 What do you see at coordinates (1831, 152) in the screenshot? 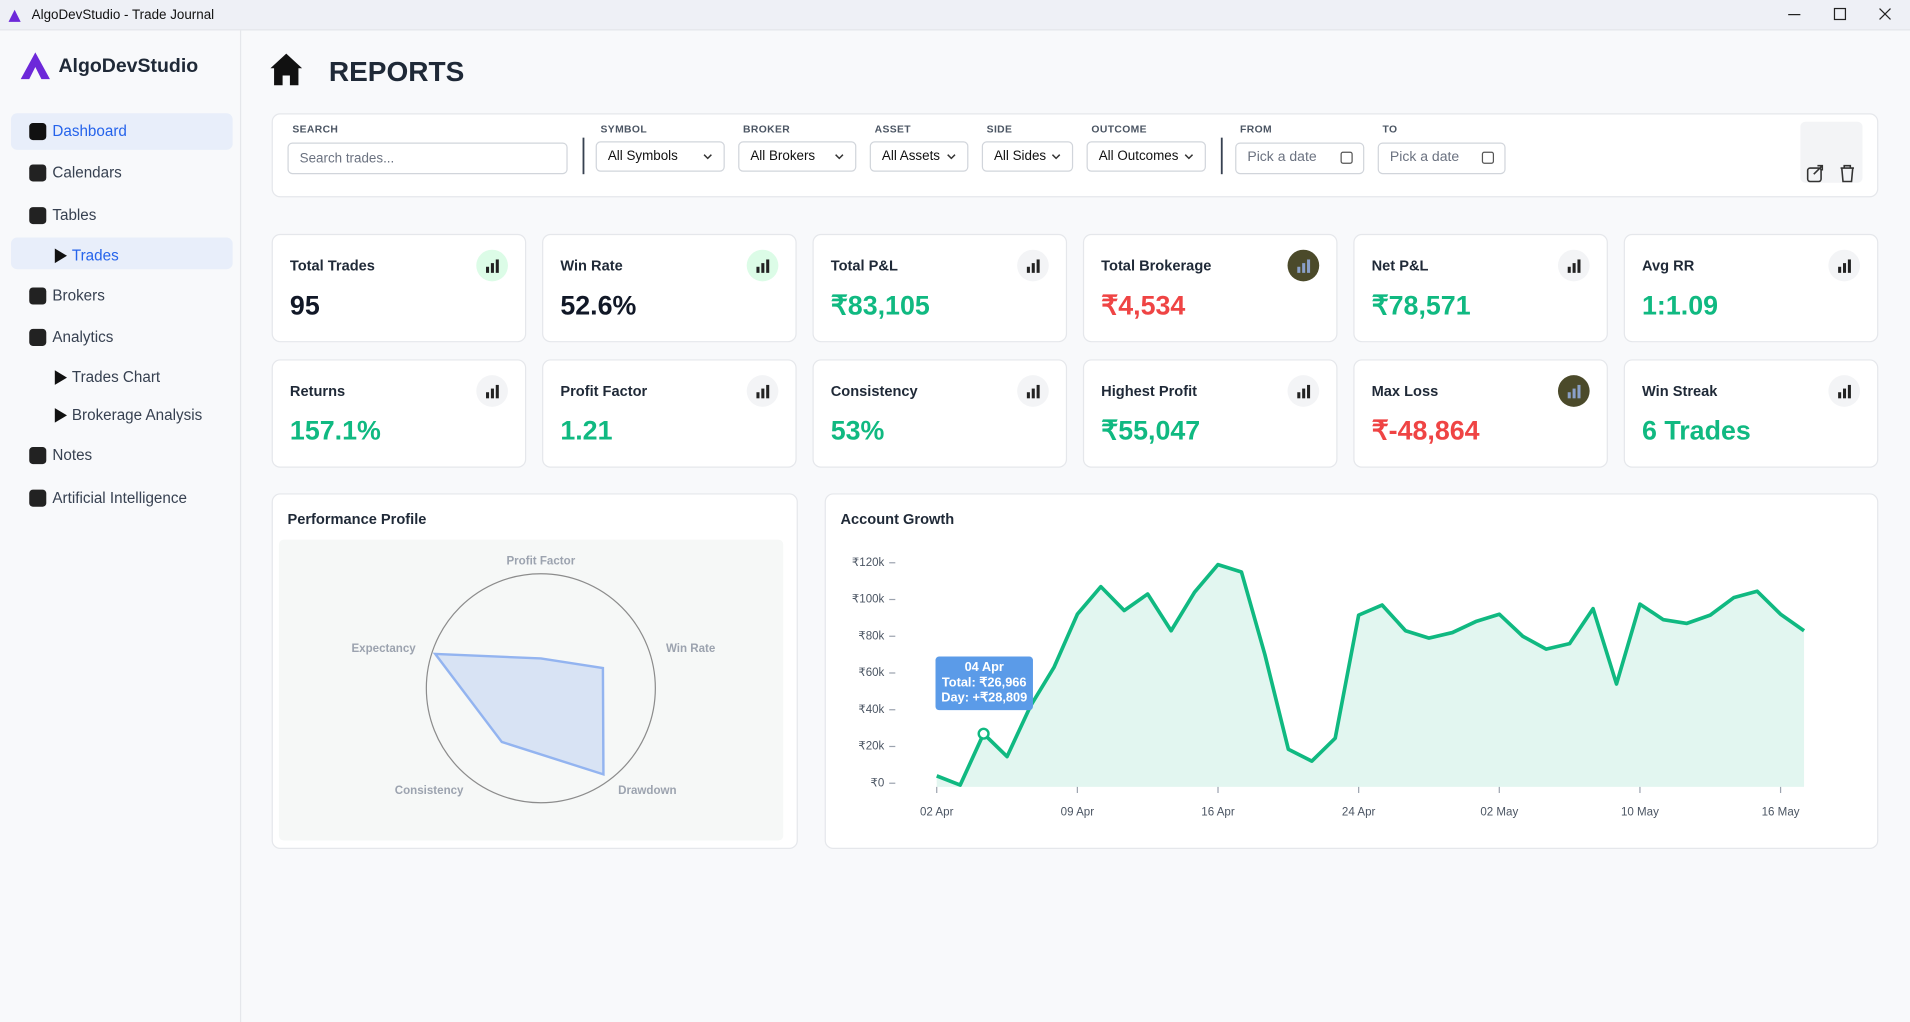
I see `filter-actions` at bounding box center [1831, 152].